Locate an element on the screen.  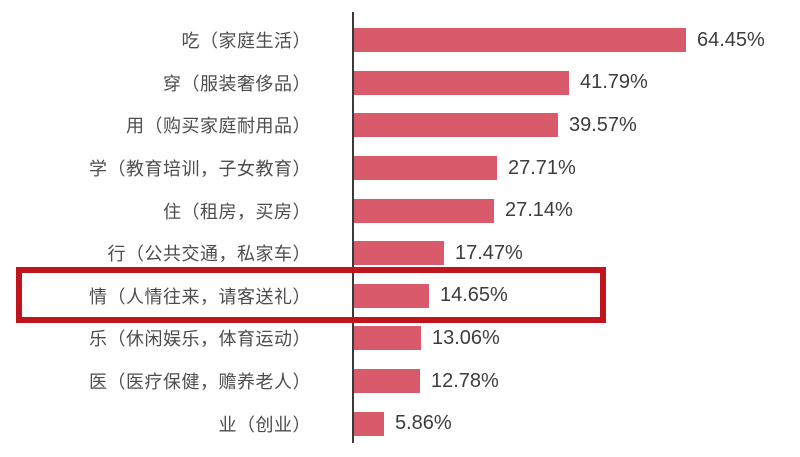
category-label: 用（购买家庭耐用品） is located at coordinates (218, 126).